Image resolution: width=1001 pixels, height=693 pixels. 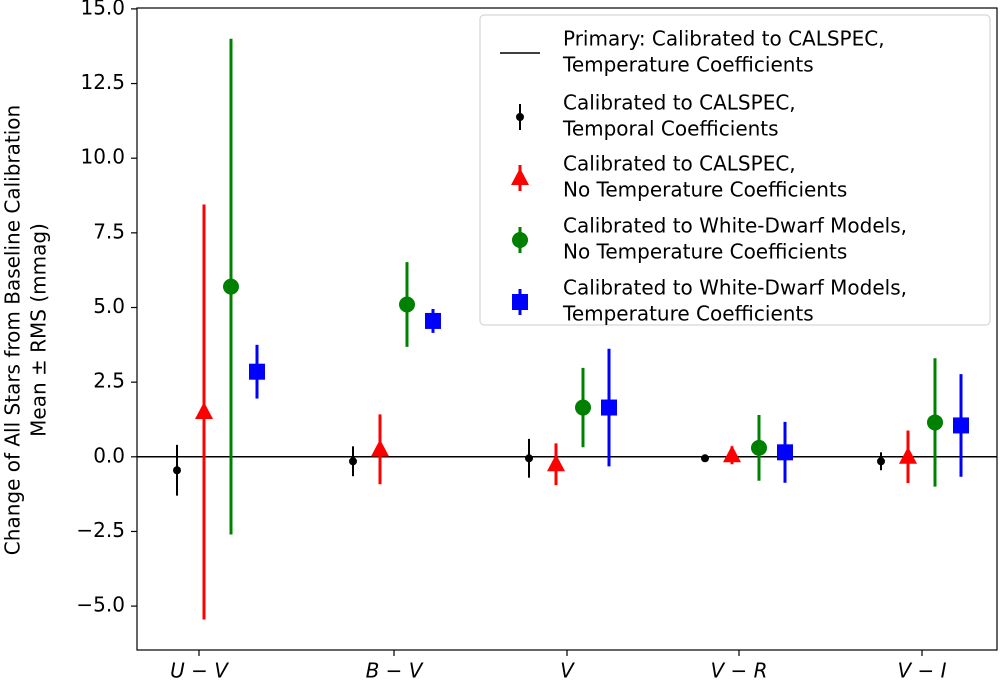 I want to click on y-tick-label: 10.0, so click(x=102, y=157).